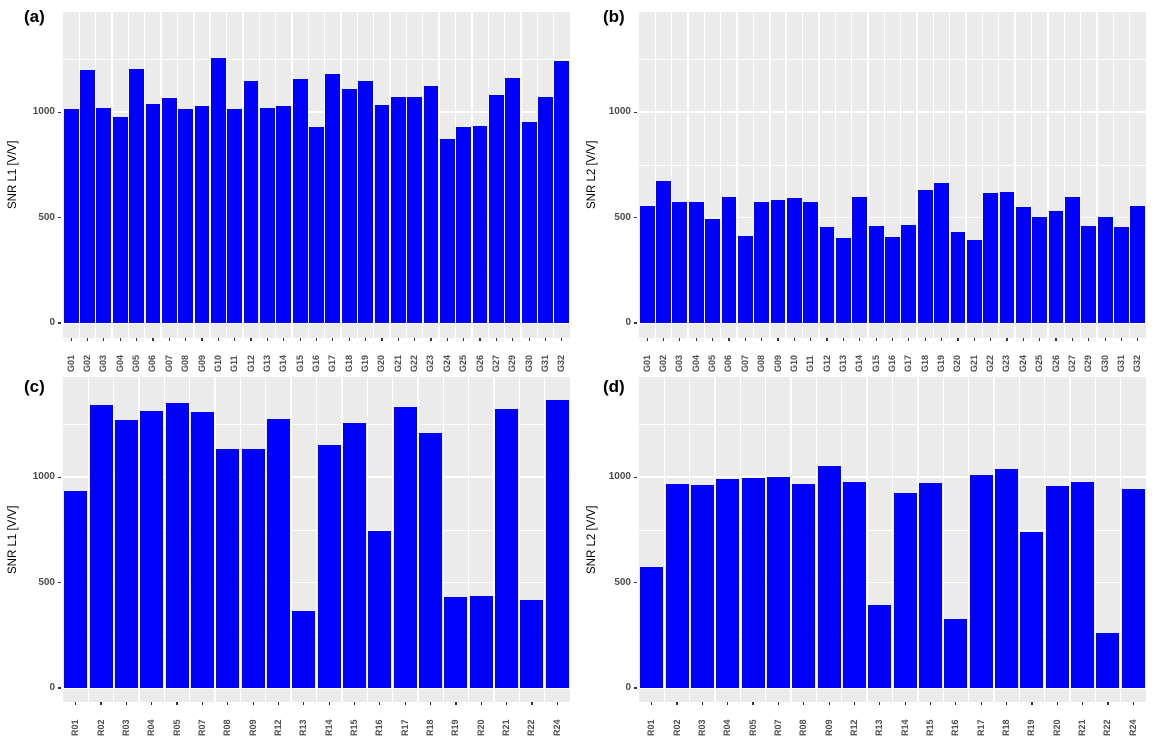  What do you see at coordinates (1056, 266) in the screenshot?
I see `bar-G26` at bounding box center [1056, 266].